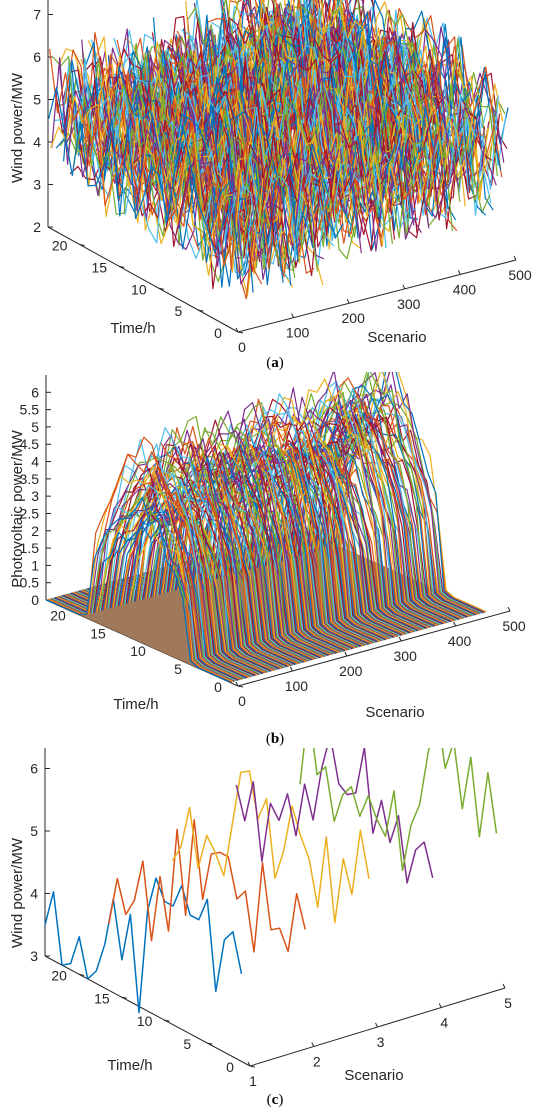 This screenshot has height=1116, width=550. What do you see at coordinates (253, 1080) in the screenshot?
I see `x-tick-label: 1` at bounding box center [253, 1080].